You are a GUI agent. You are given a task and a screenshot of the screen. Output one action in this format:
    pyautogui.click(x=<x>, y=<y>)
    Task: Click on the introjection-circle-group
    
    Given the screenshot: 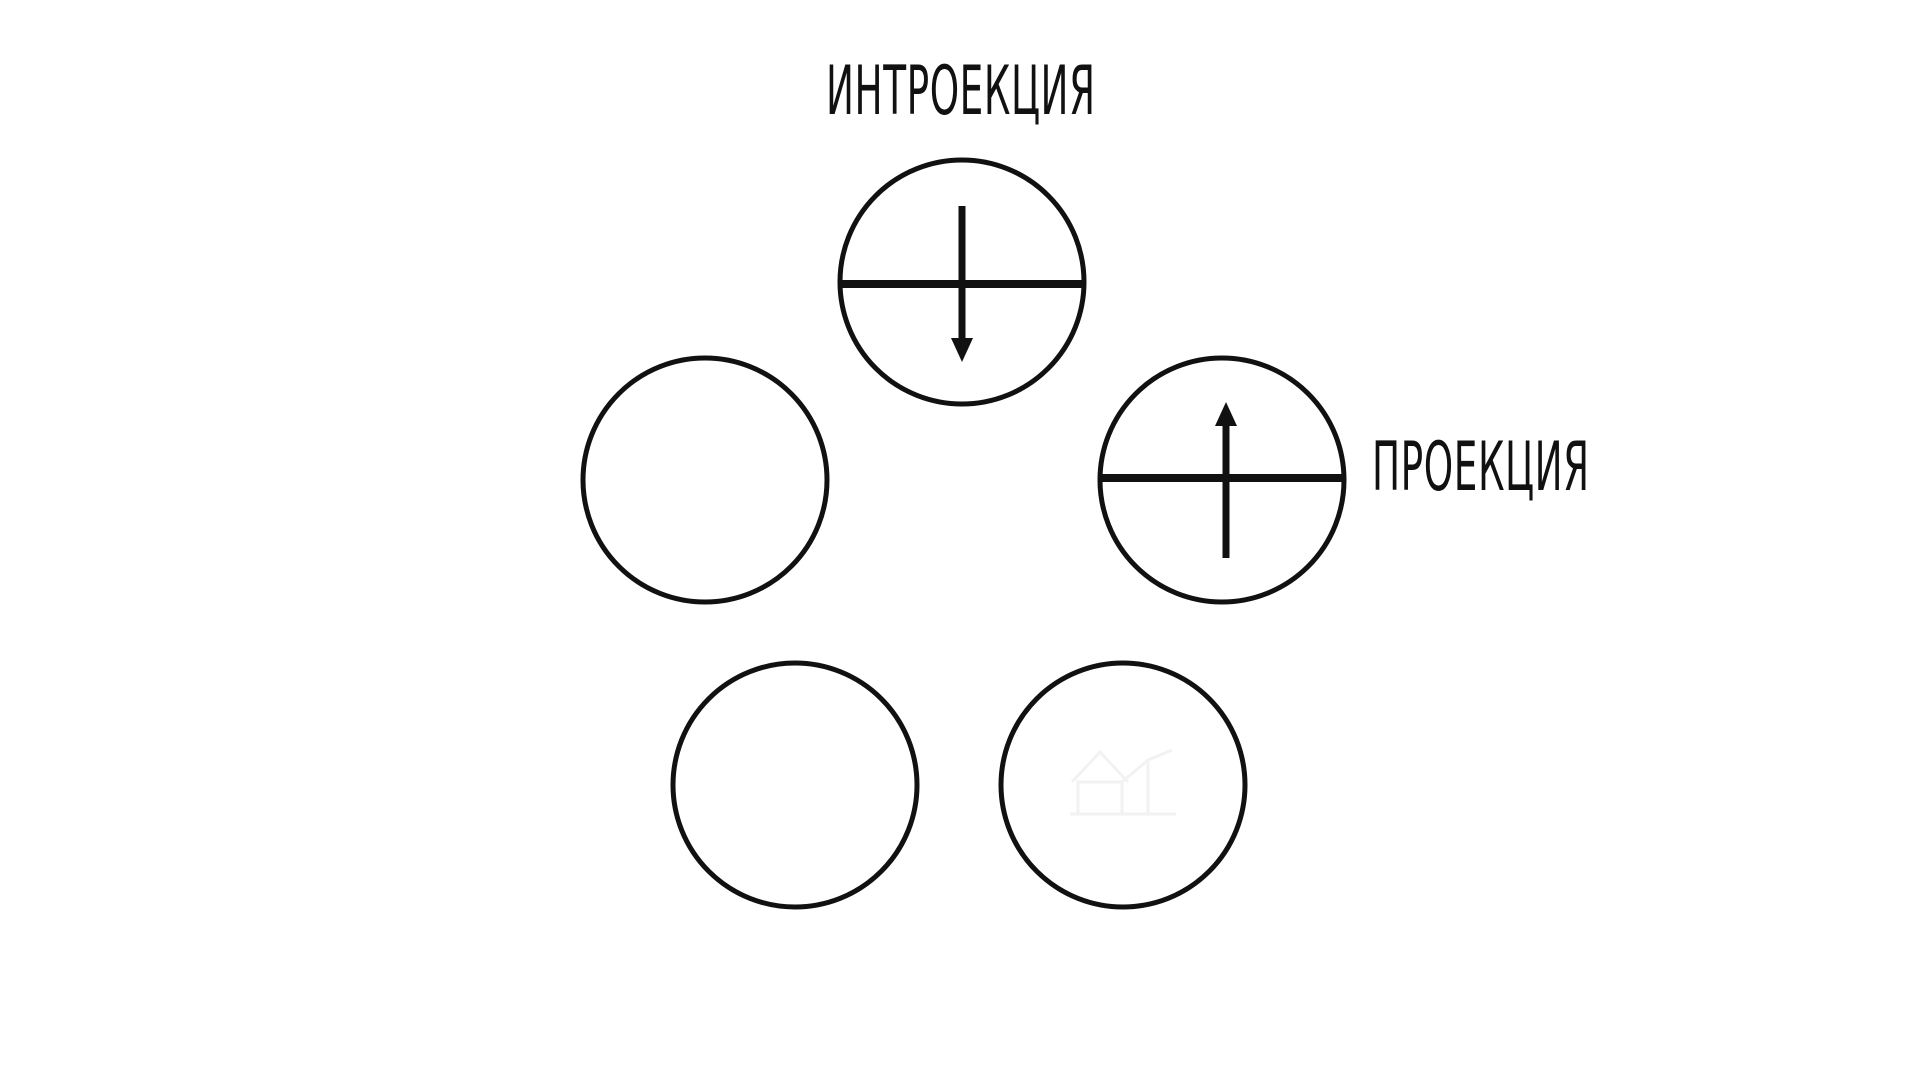 What is the action you would take?
    pyautogui.click(x=962, y=282)
    